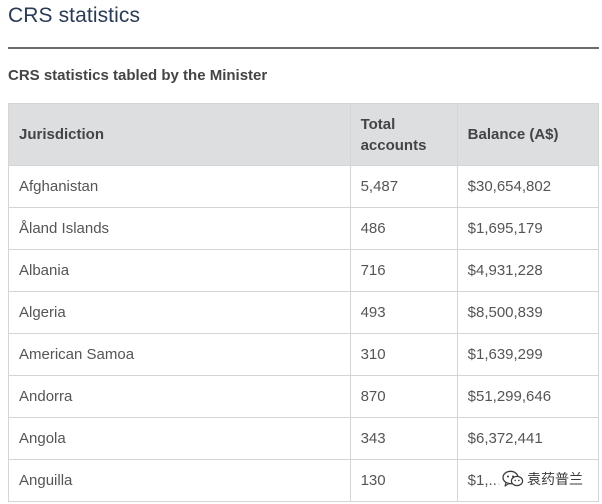 The width and height of the screenshot is (602, 504). I want to click on cell-balance: $6,372,441, so click(528, 438).